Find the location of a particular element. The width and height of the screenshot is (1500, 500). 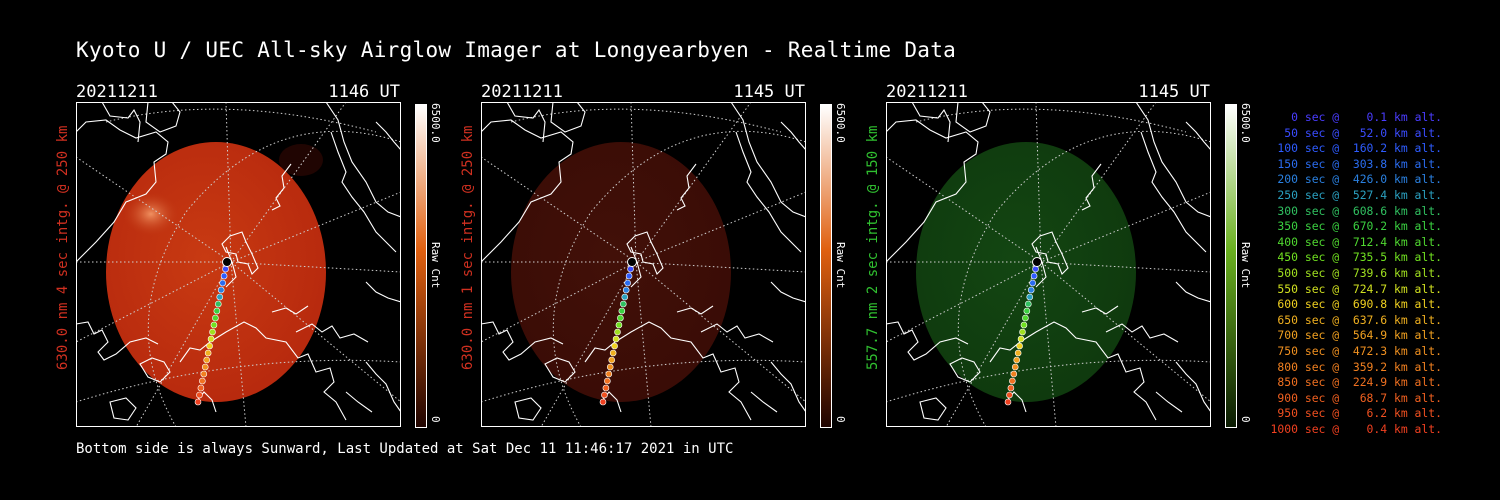

panel-1-colorbar-min: 0 is located at coordinates (435, 419).